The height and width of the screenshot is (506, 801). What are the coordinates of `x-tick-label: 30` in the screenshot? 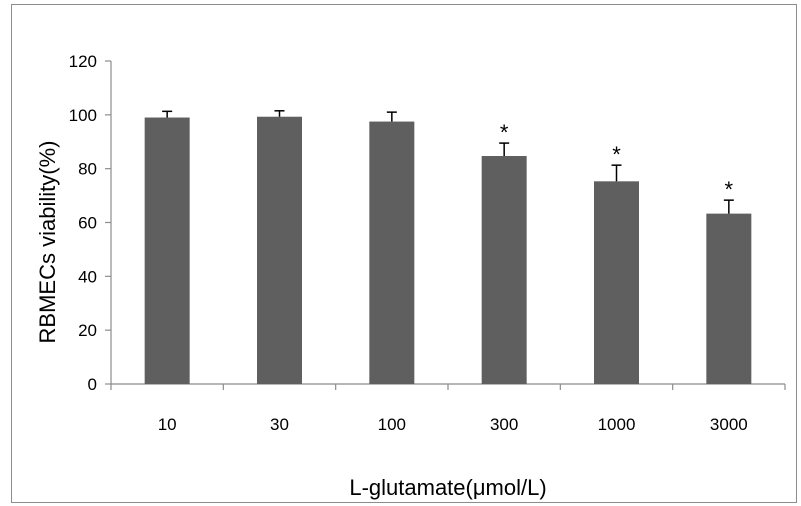 It's located at (279, 424).